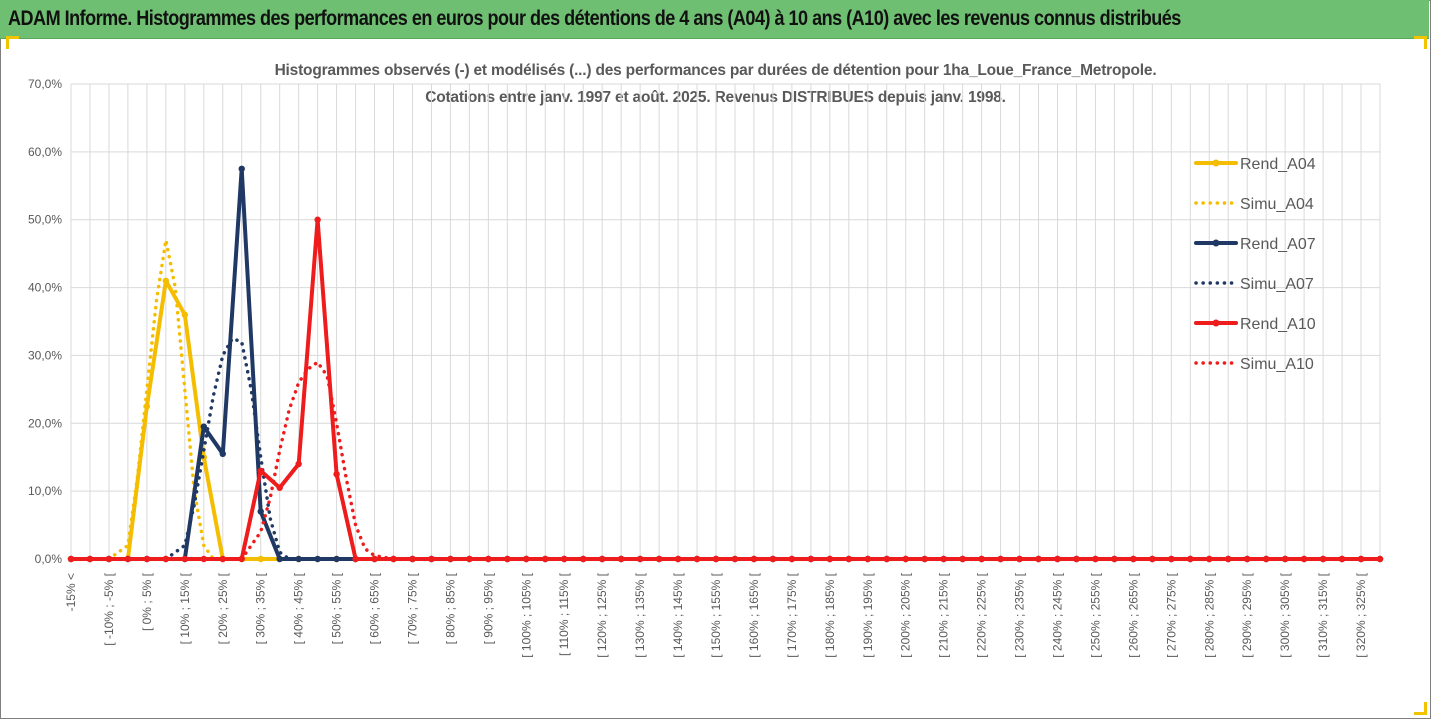 The height and width of the screenshot is (719, 1431). I want to click on legend-item: Simu_A07, so click(1254, 284).